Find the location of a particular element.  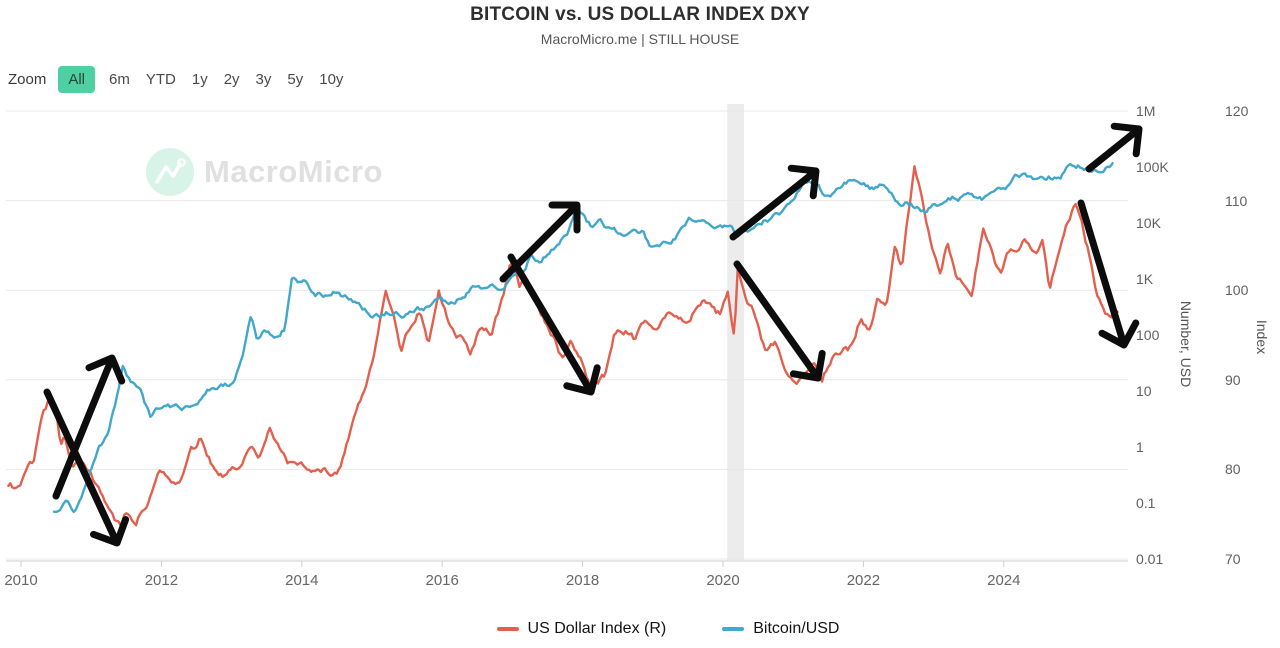

log-axis-tick-label: 0.01 is located at coordinates (1150, 559).